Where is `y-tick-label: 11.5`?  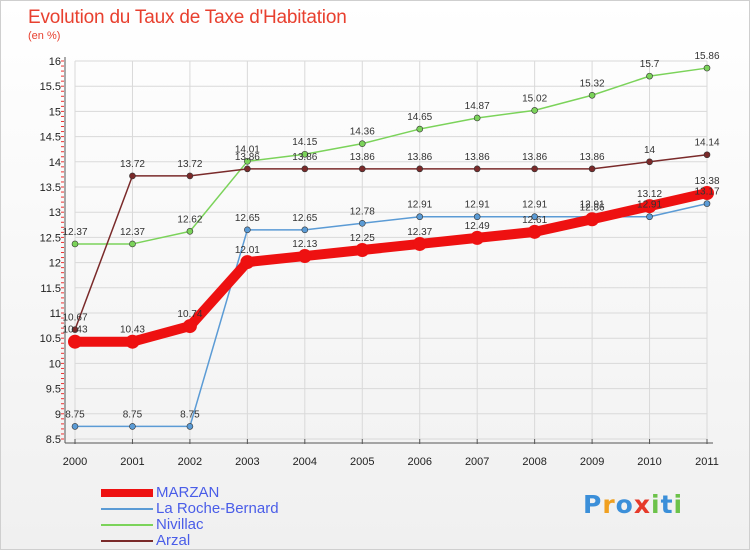 y-tick-label: 11.5 is located at coordinates (50, 289).